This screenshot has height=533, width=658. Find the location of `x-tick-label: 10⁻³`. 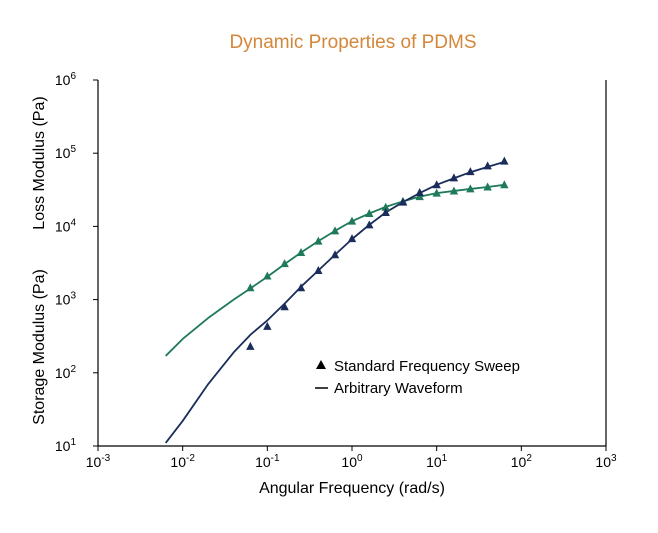

x-tick-label: 10⁻³ is located at coordinates (98, 461).